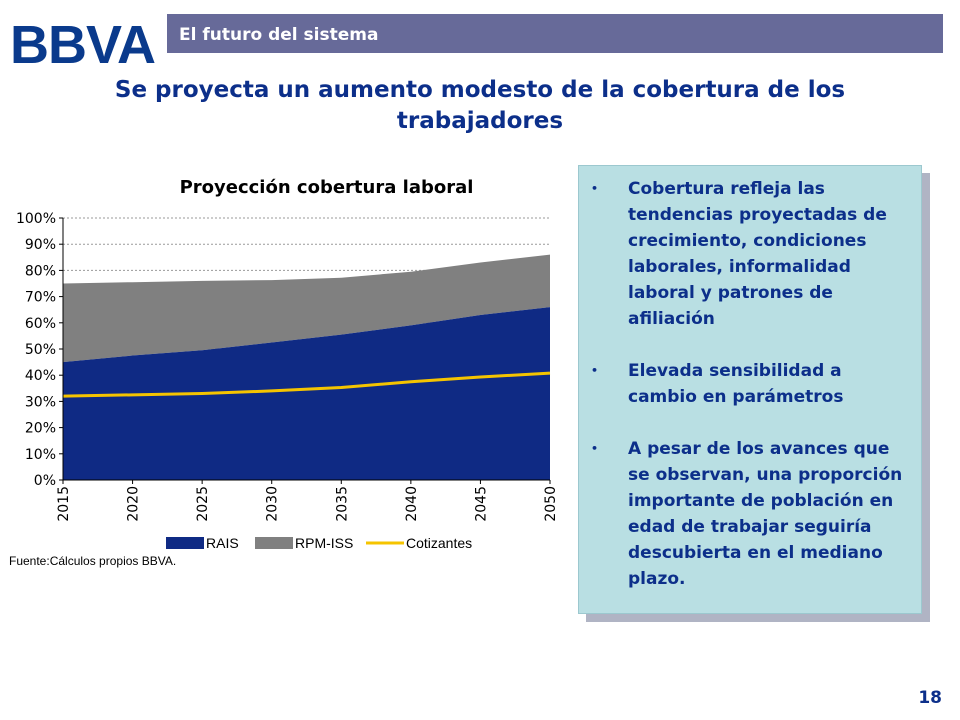  I want to click on series-area-rpm-iss, so click(306, 308).